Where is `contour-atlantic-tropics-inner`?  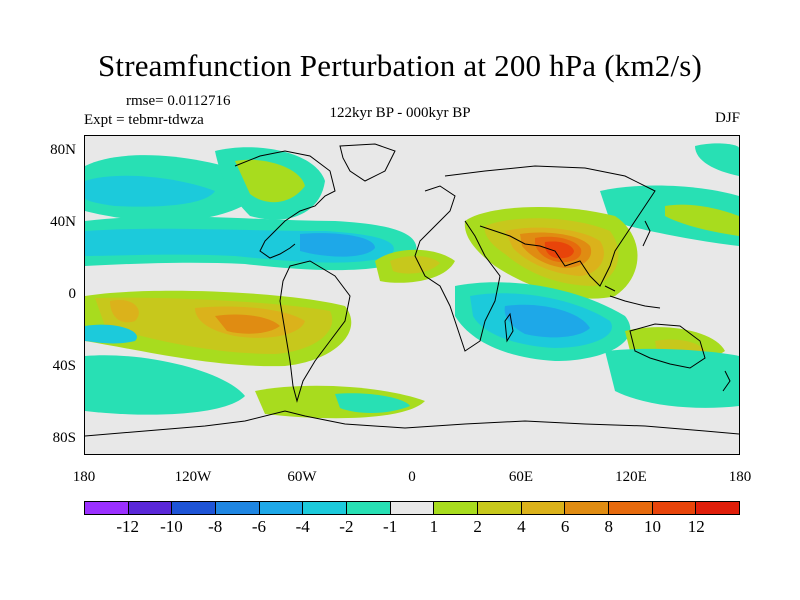
contour-atlantic-tropics-inner is located at coordinates (415, 264).